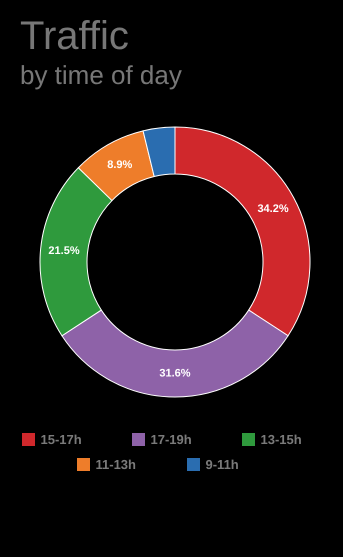 The height and width of the screenshot is (557, 343). Describe the element at coordinates (64, 251) in the screenshot. I see `data-label: 21.5%` at that location.